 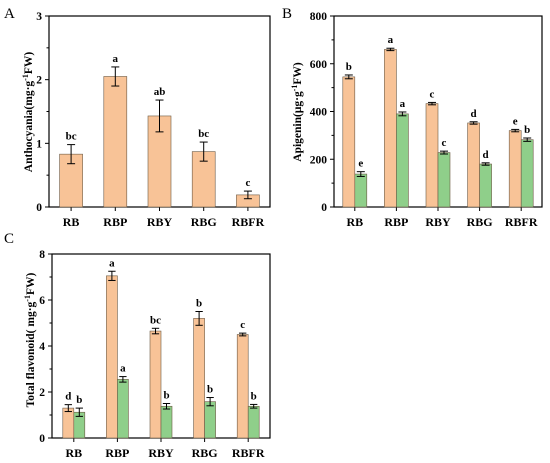 What do you see at coordinates (294, 88) in the screenshot?
I see `panel-b-y-axis-label-sup: -1` at bounding box center [294, 88].